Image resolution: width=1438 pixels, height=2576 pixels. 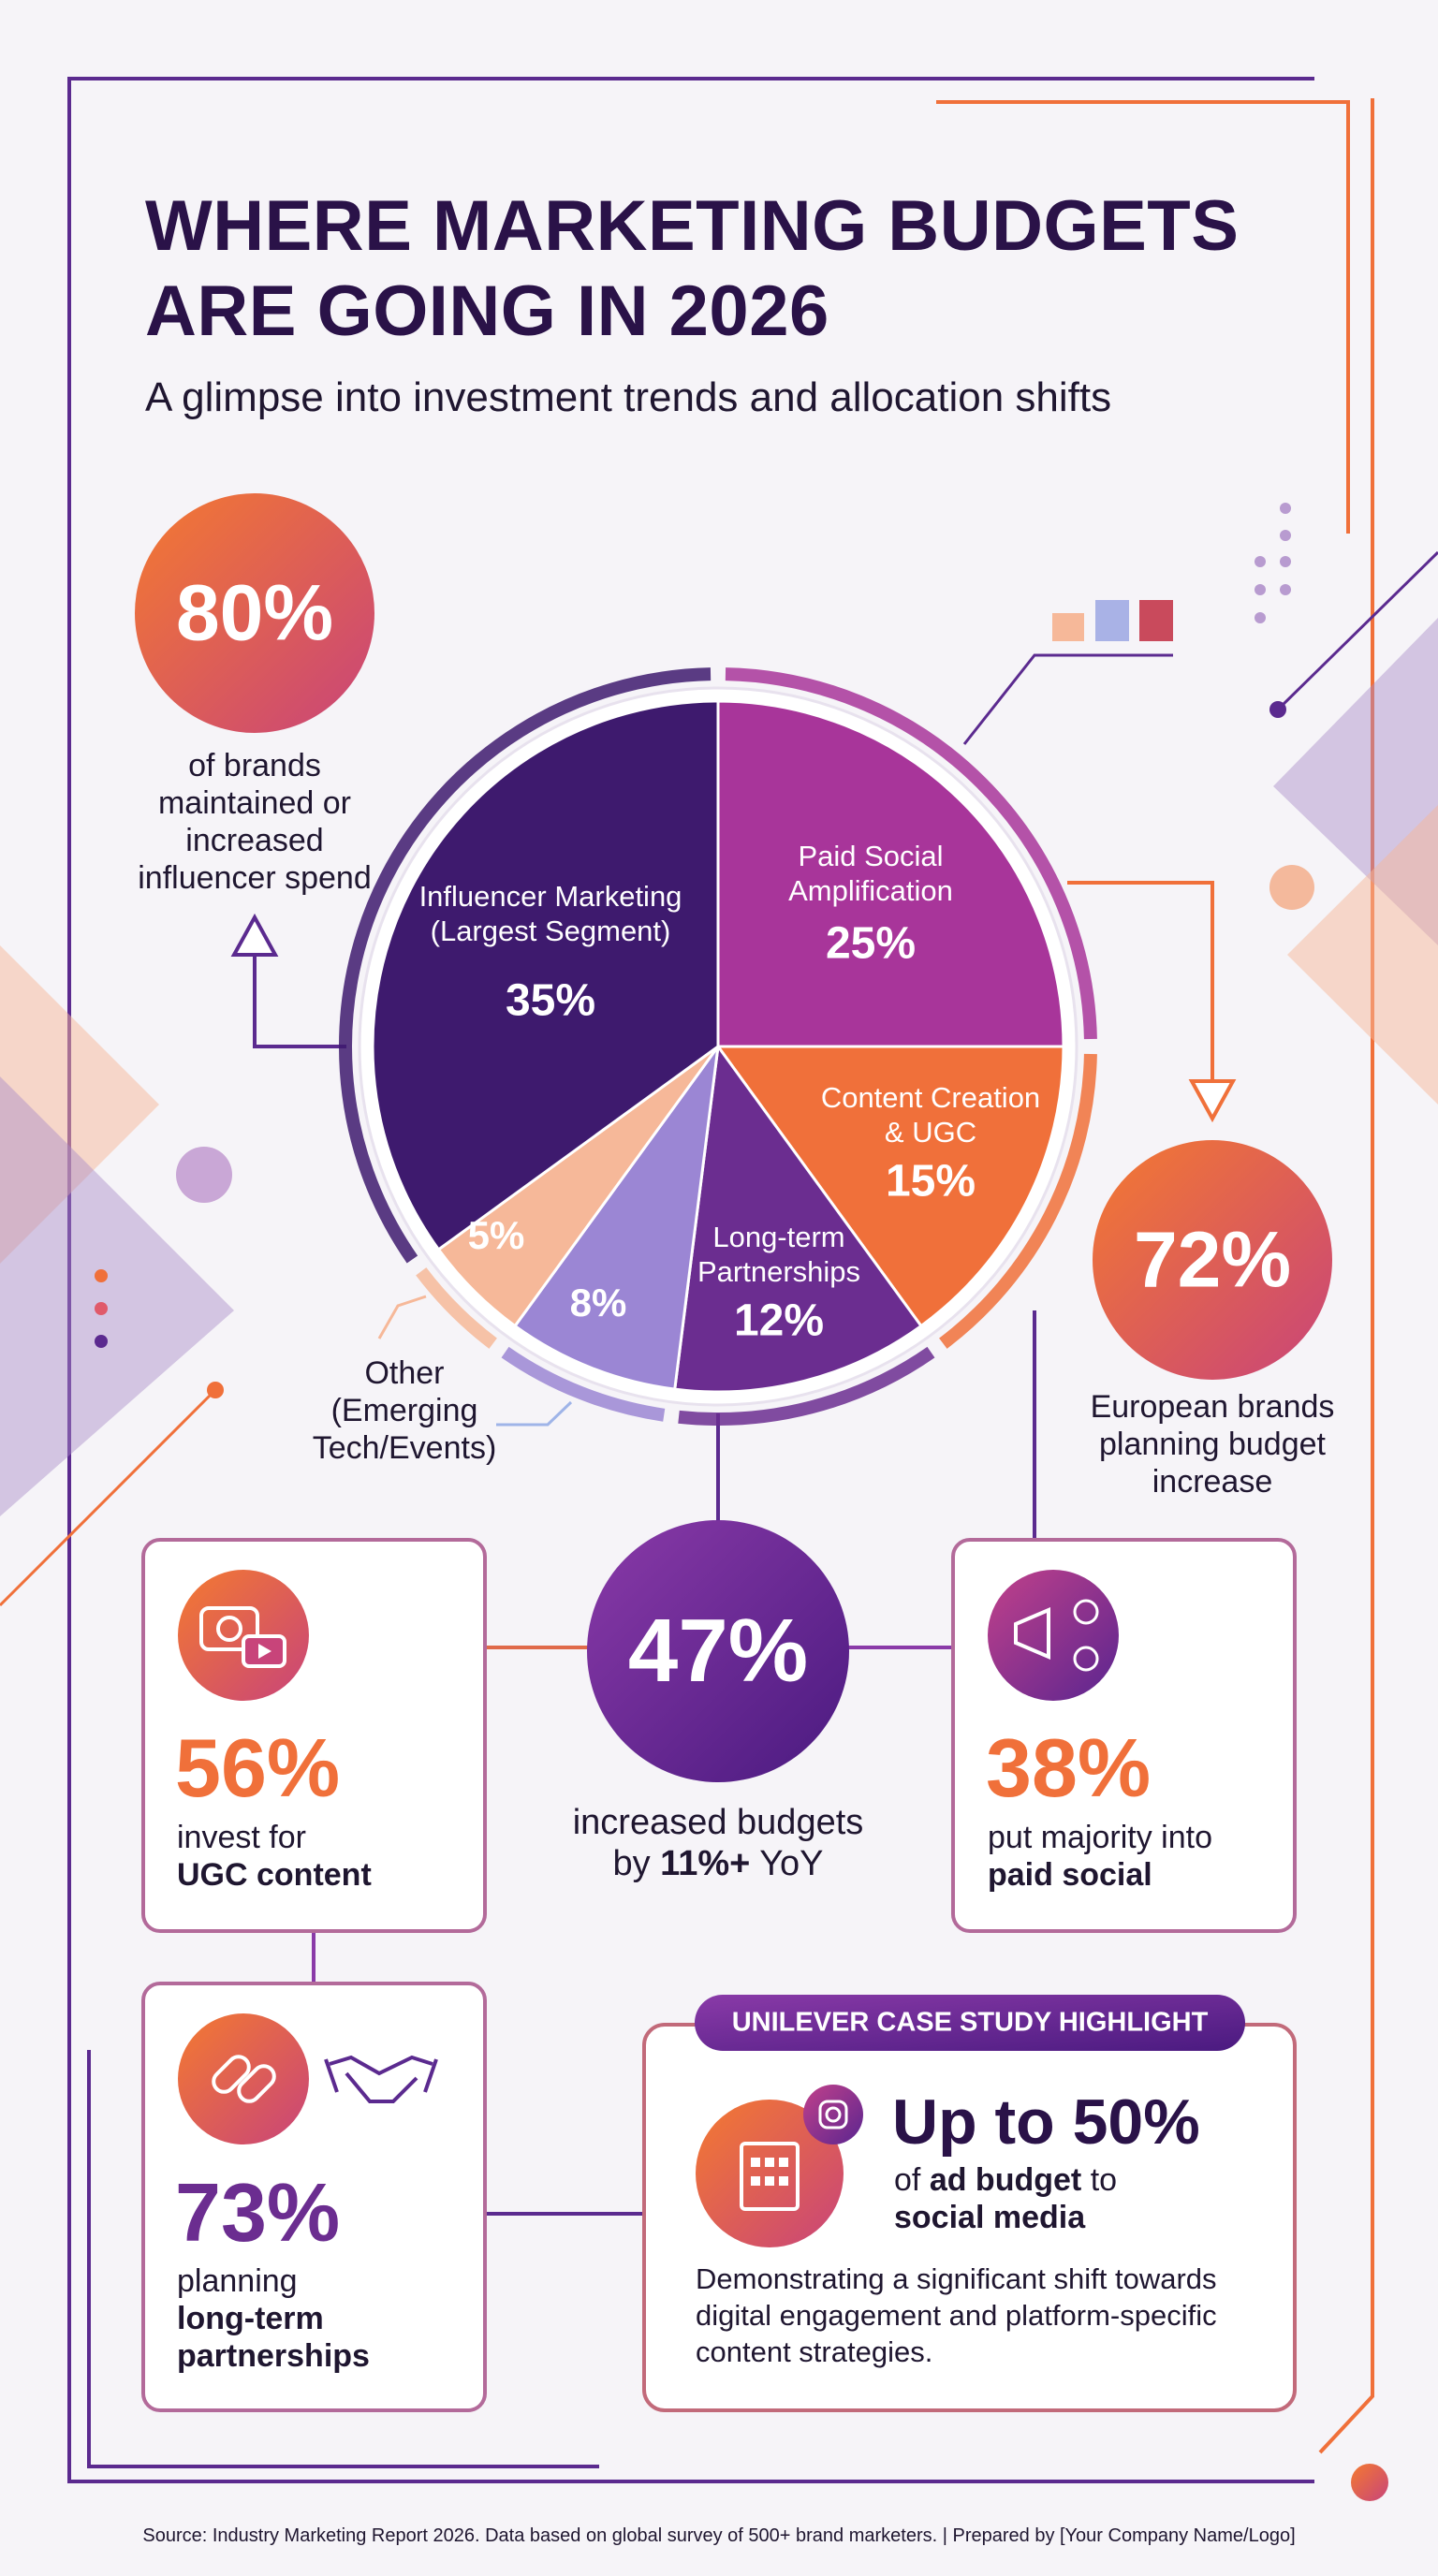 I want to click on slice-label: Paid Social Amplification, so click(x=870, y=873).